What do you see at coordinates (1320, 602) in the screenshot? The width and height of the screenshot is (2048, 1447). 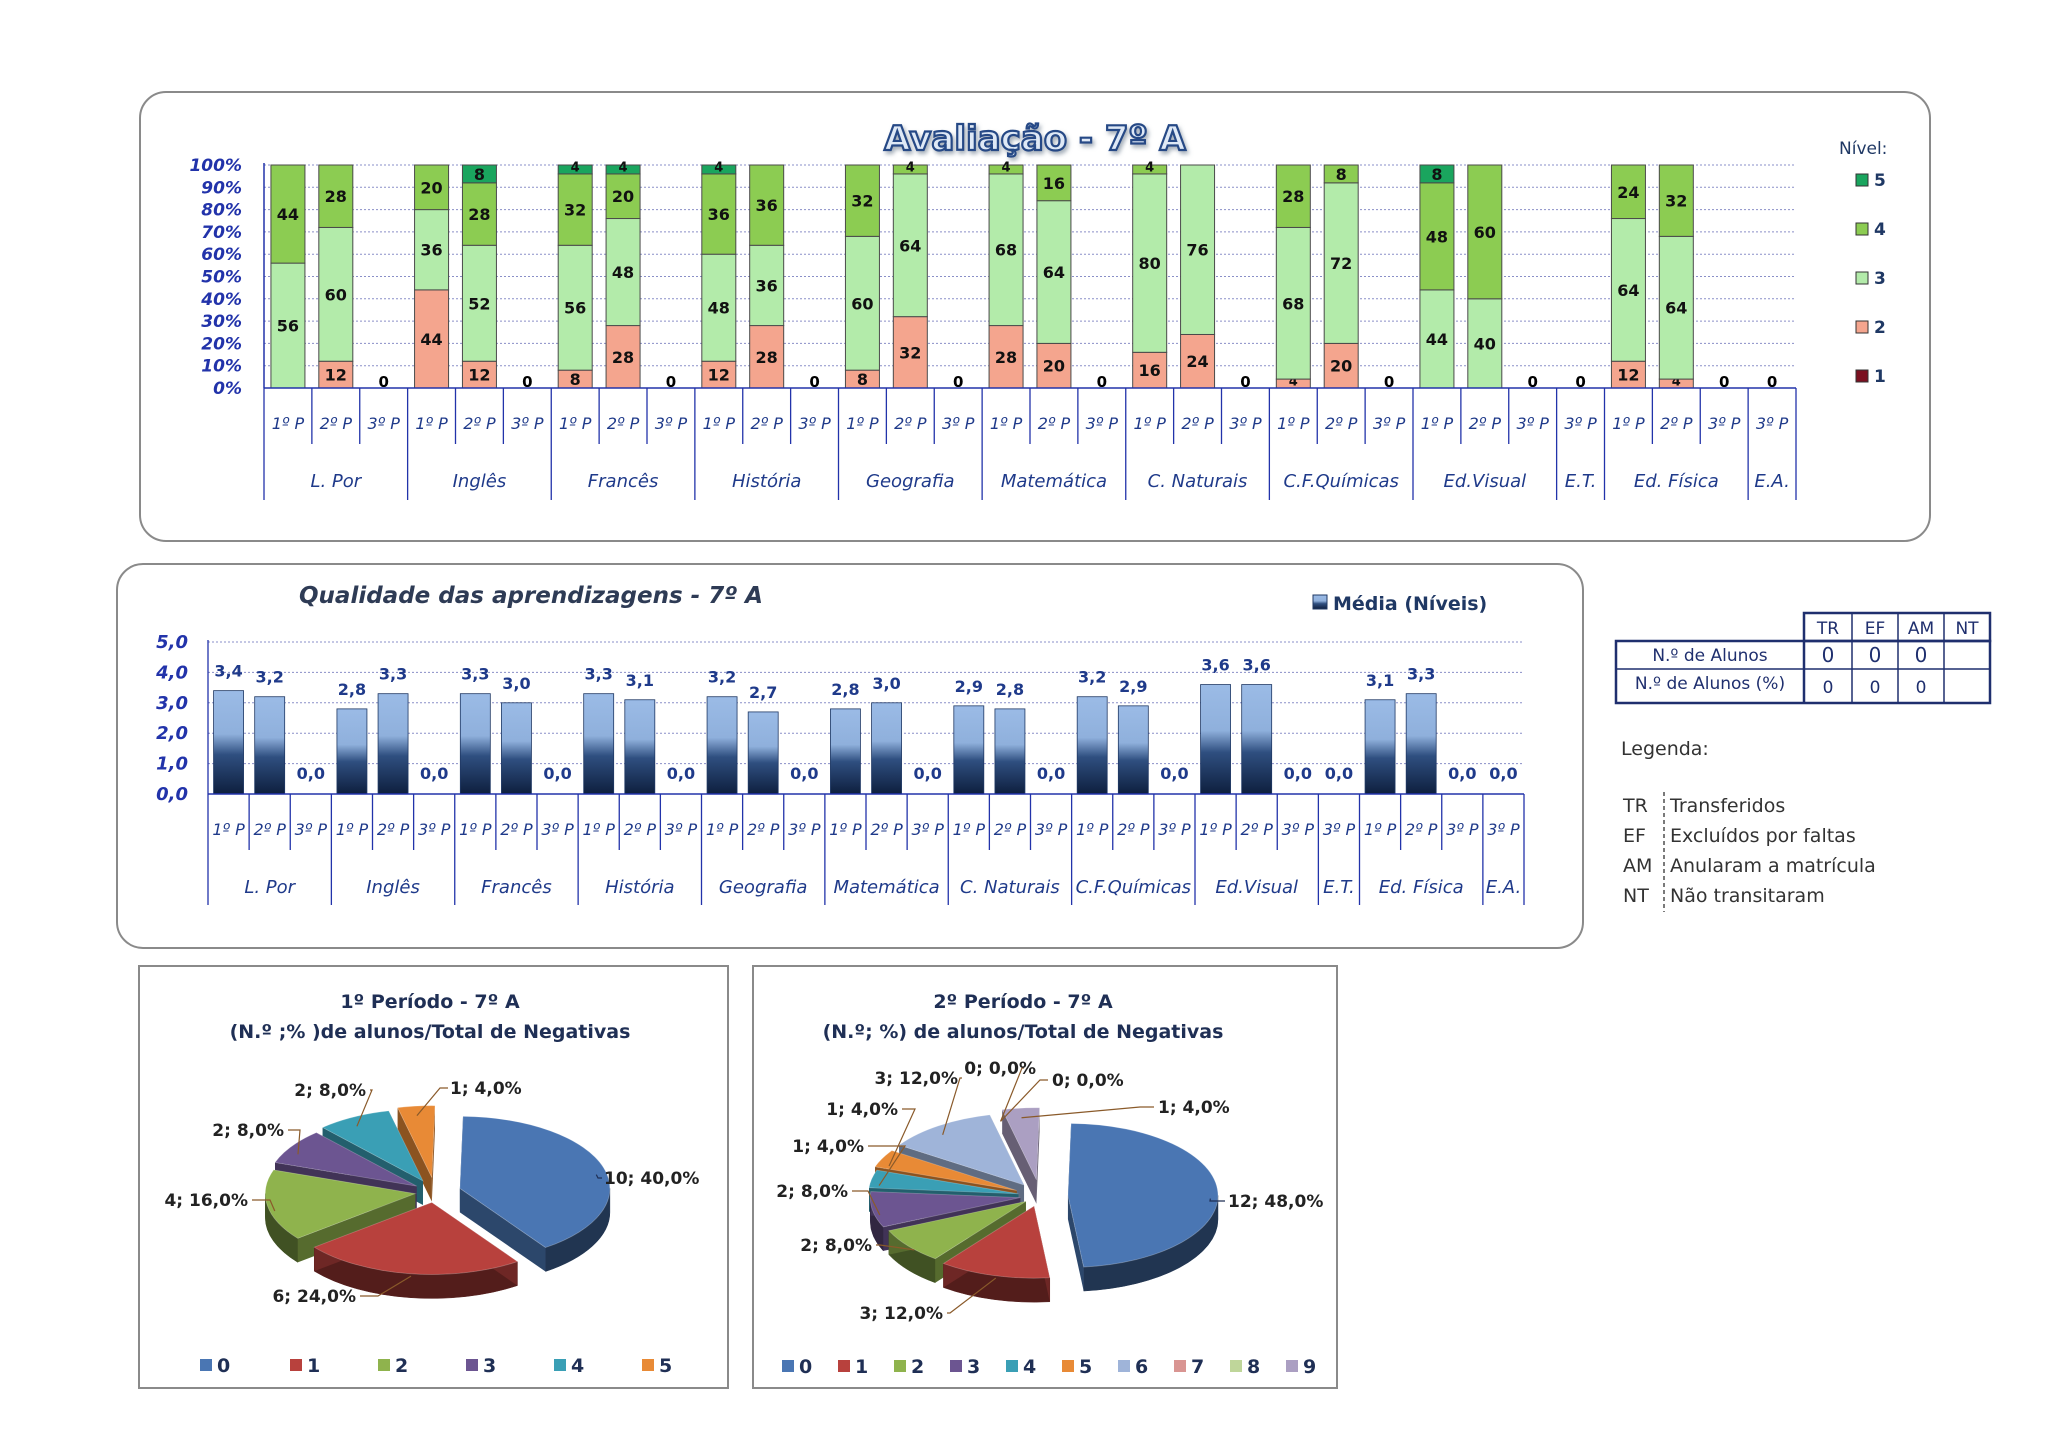 I see `legend-swatch-media` at bounding box center [1320, 602].